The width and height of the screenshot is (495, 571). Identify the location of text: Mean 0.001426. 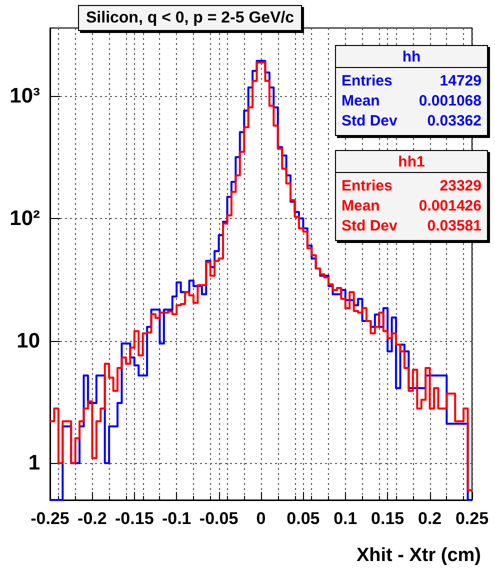
(412, 206).